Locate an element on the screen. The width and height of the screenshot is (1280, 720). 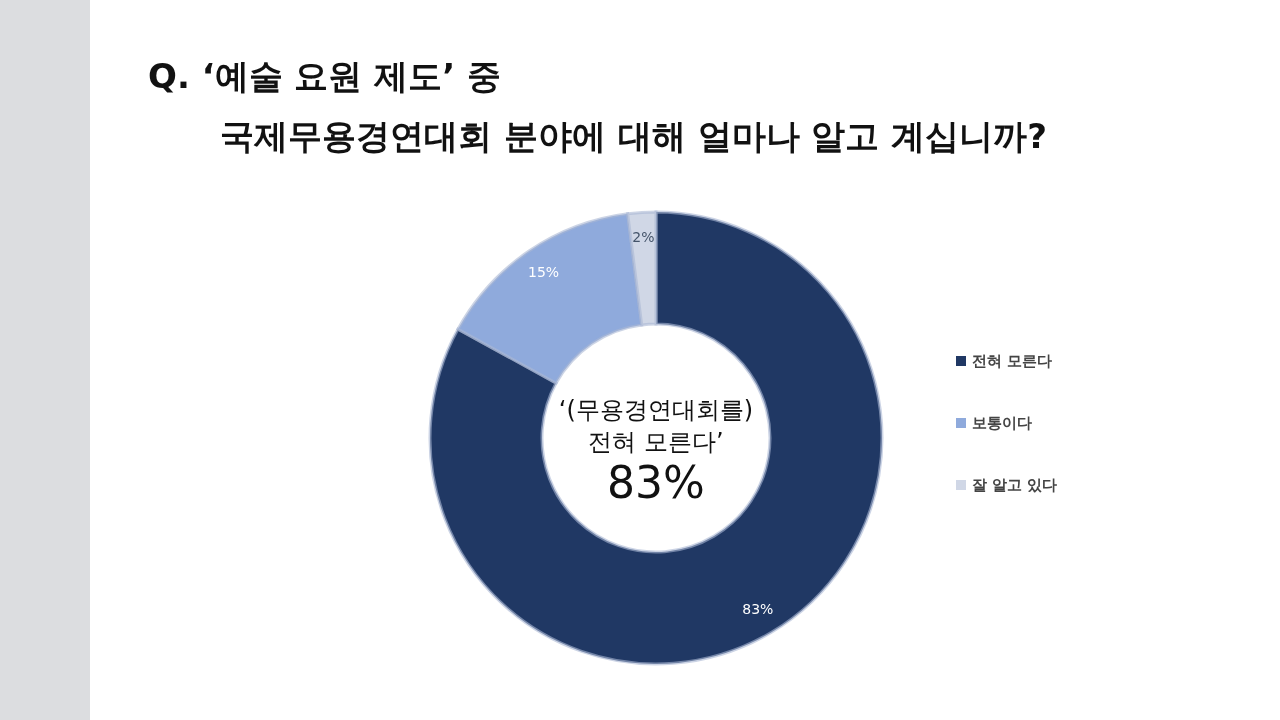
data-label: 83% is located at coordinates (758, 609).